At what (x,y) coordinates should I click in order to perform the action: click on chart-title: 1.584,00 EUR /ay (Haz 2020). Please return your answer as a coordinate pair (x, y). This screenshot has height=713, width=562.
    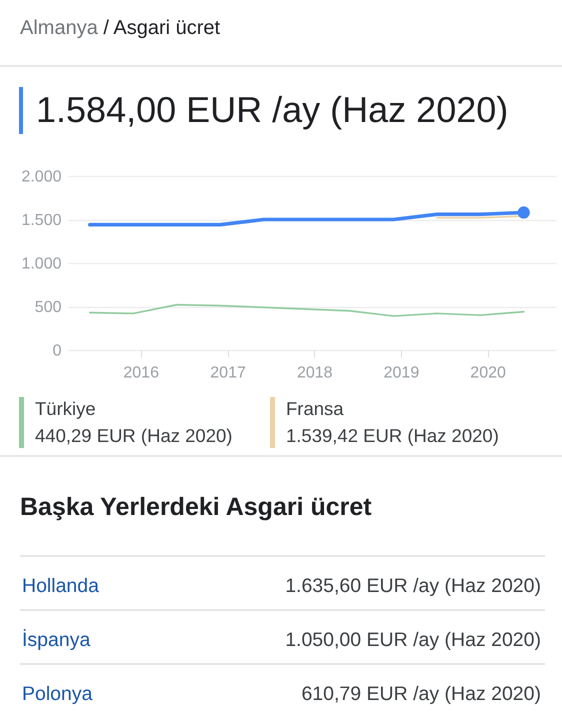
    Looking at the image, I should click on (272, 110).